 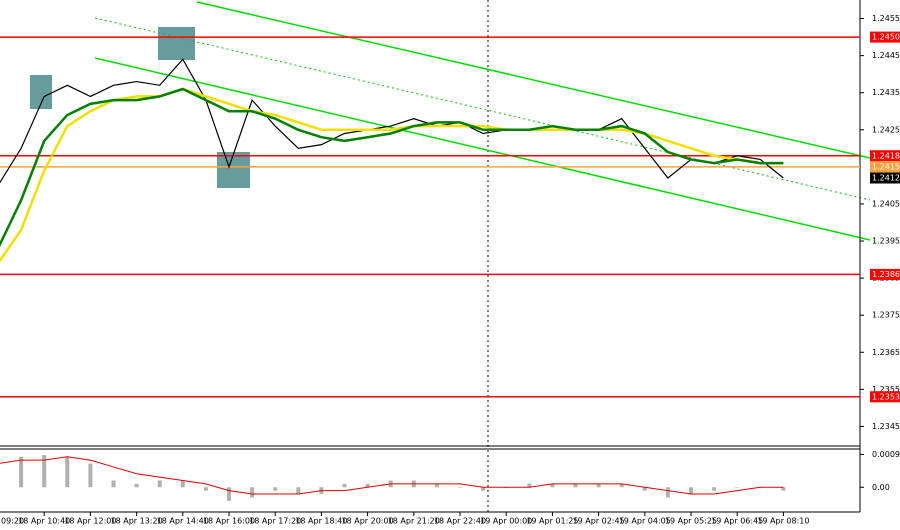 I want to click on x-tick-label: 18 Apr 10:40, so click(x=44, y=521).